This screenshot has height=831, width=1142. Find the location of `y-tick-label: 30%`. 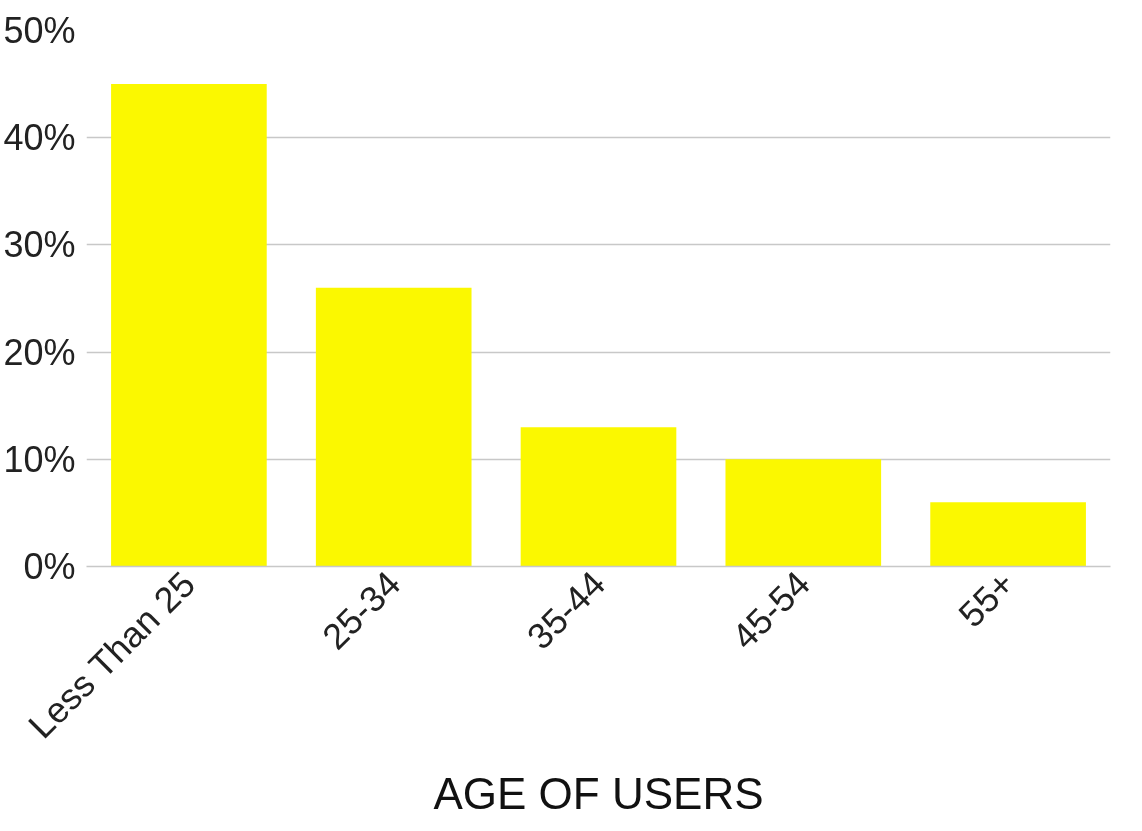

y-tick-label: 30% is located at coordinates (39, 245).